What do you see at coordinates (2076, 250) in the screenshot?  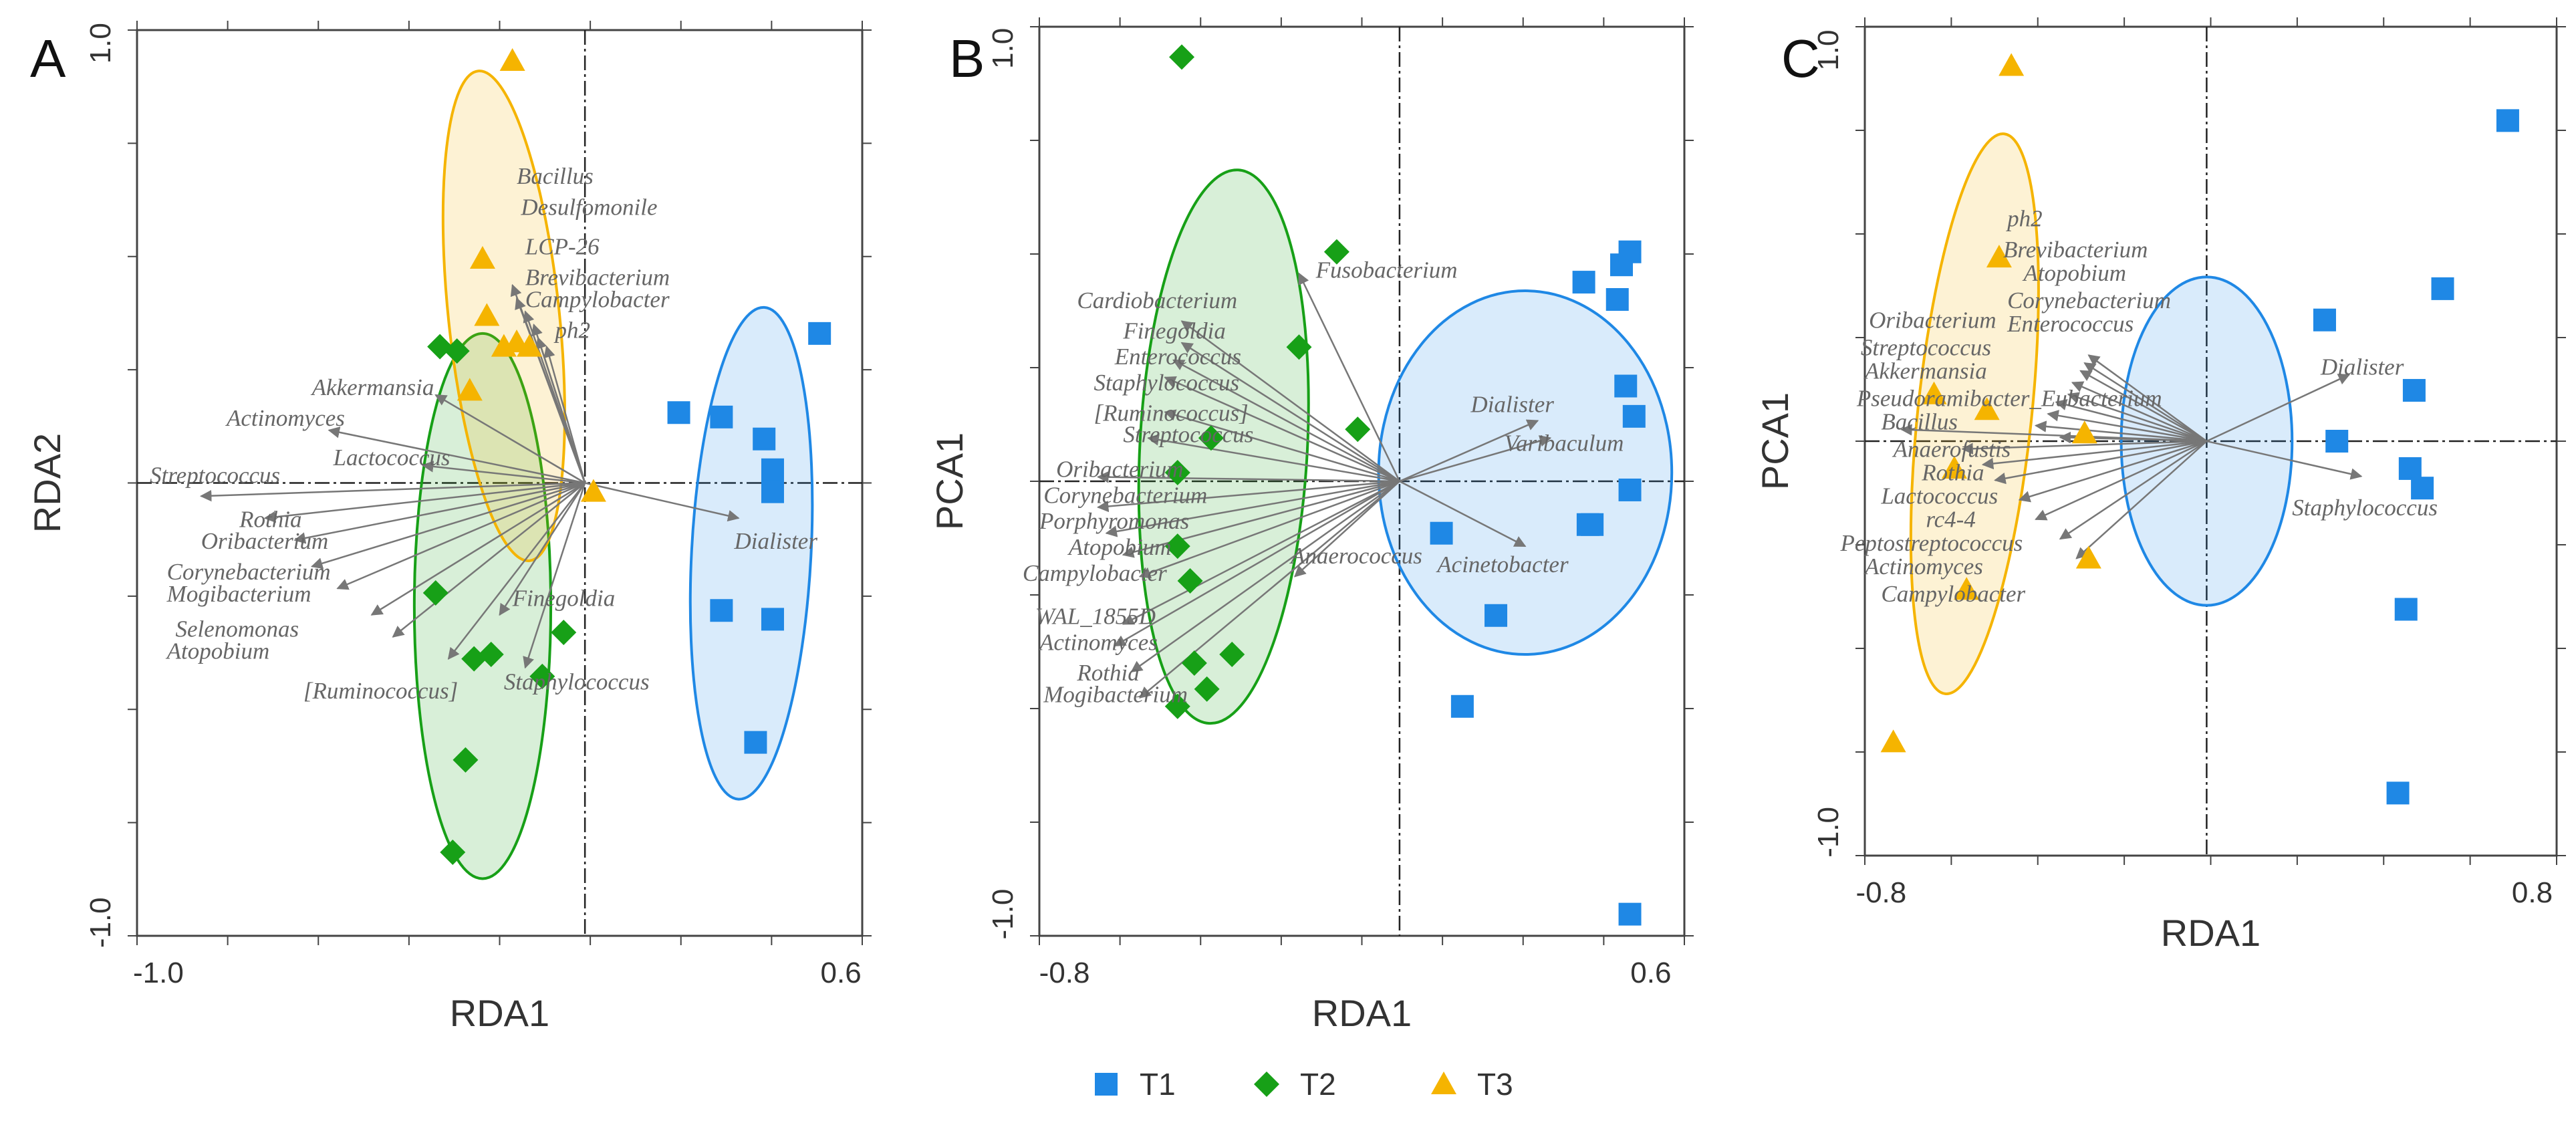 I see `species-label: Brevibacterium` at bounding box center [2076, 250].